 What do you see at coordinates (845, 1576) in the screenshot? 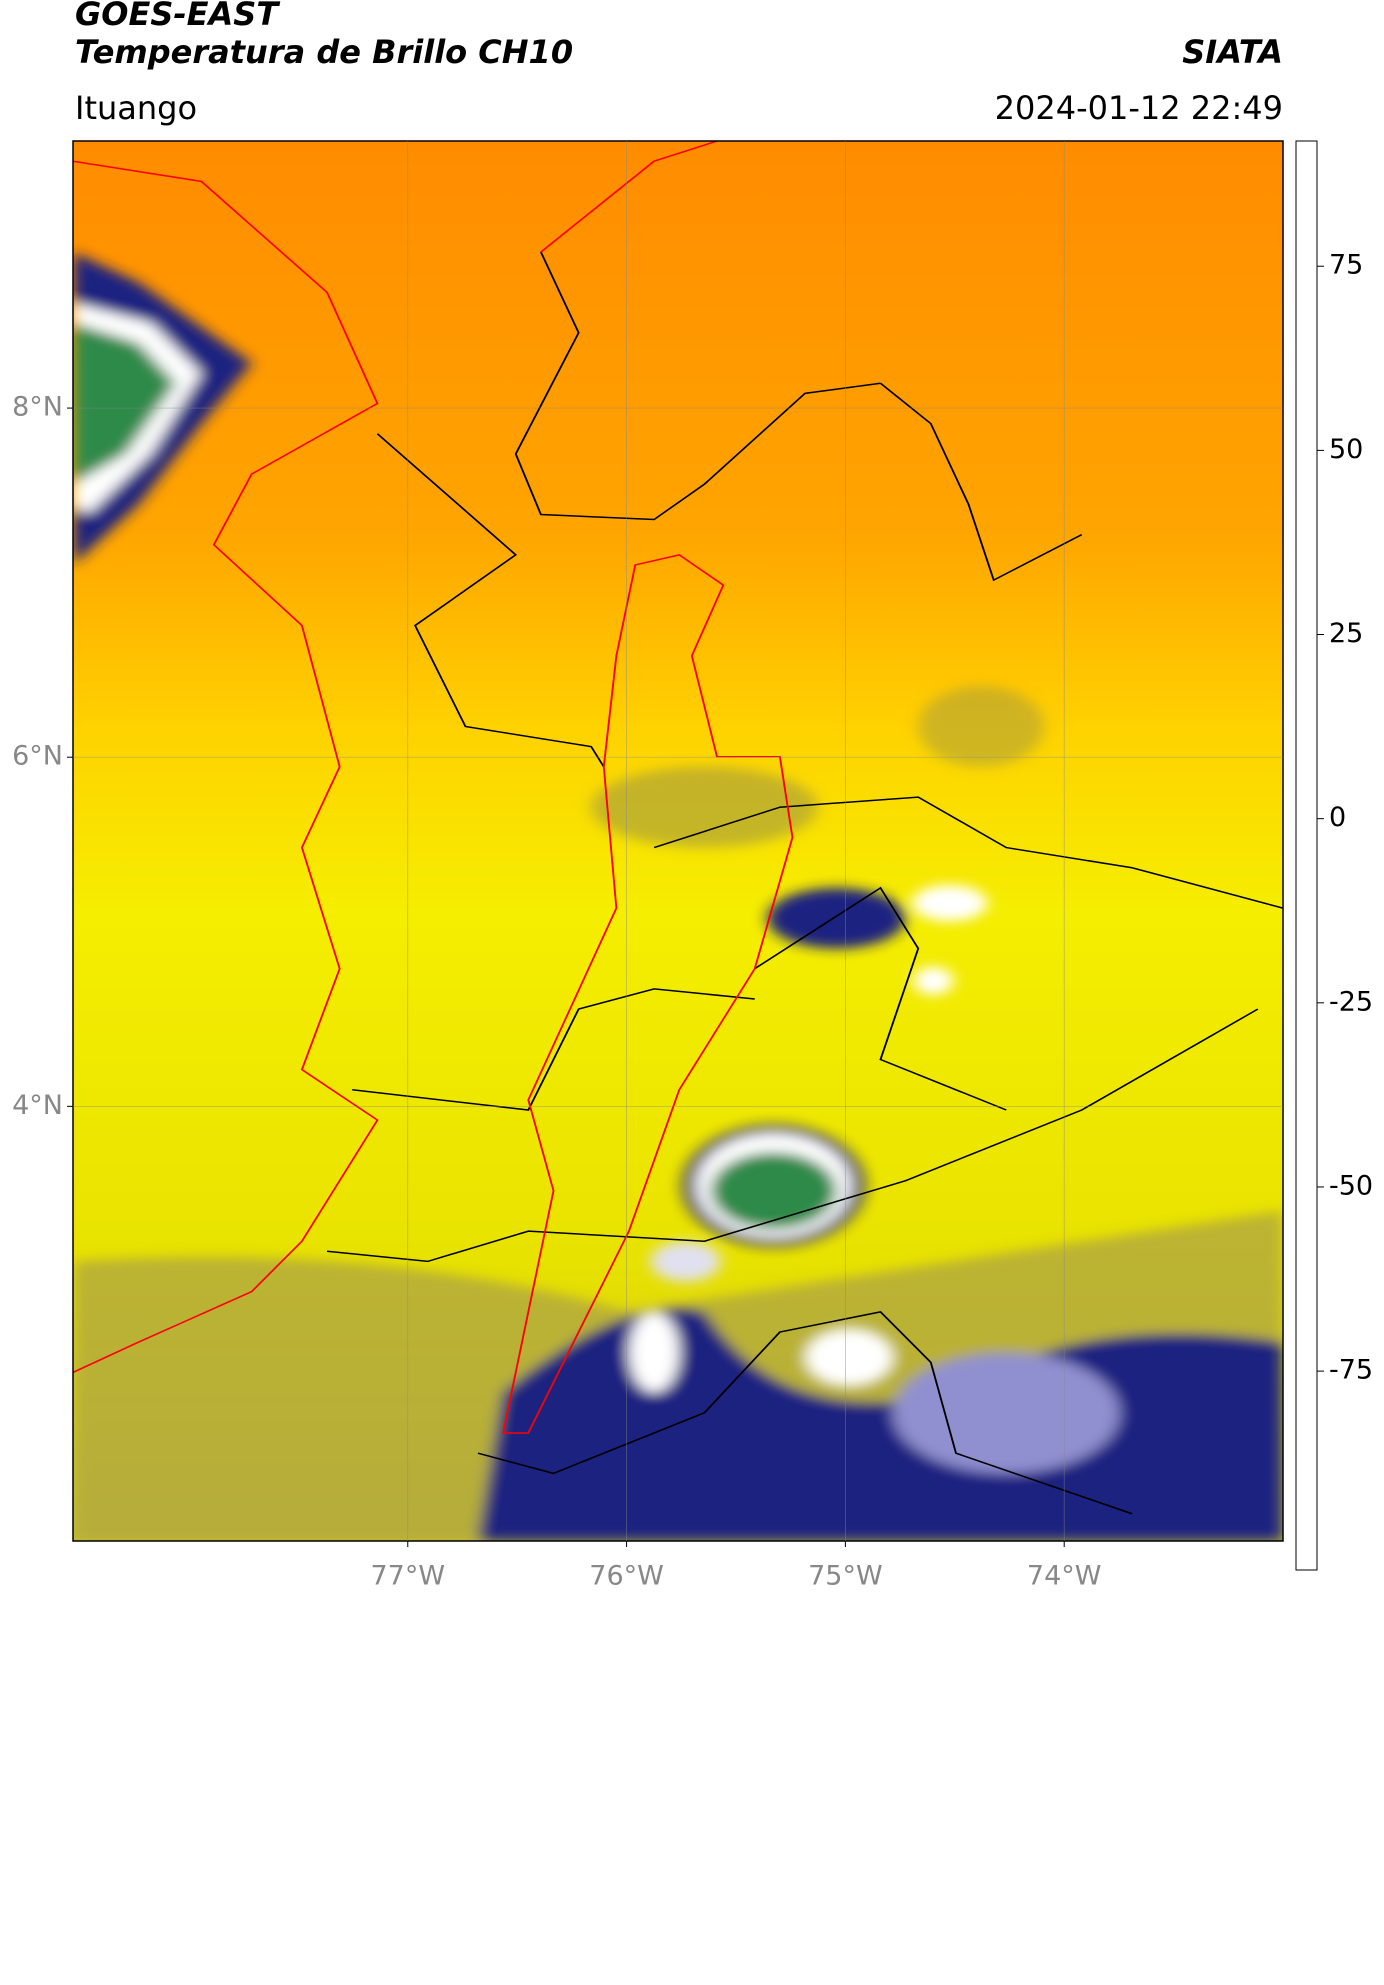
I see `x-tick-label: 75°W` at bounding box center [845, 1576].